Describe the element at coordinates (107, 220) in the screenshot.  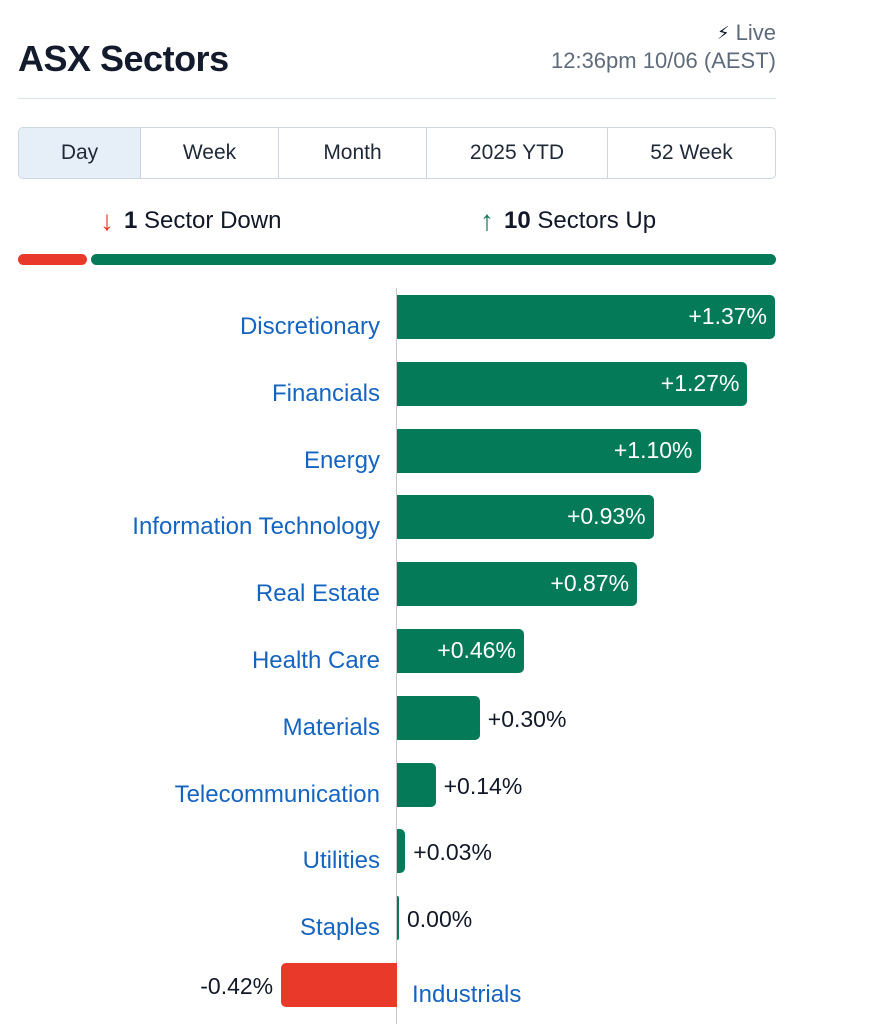
I see `arrow-down-icon: ↓` at that location.